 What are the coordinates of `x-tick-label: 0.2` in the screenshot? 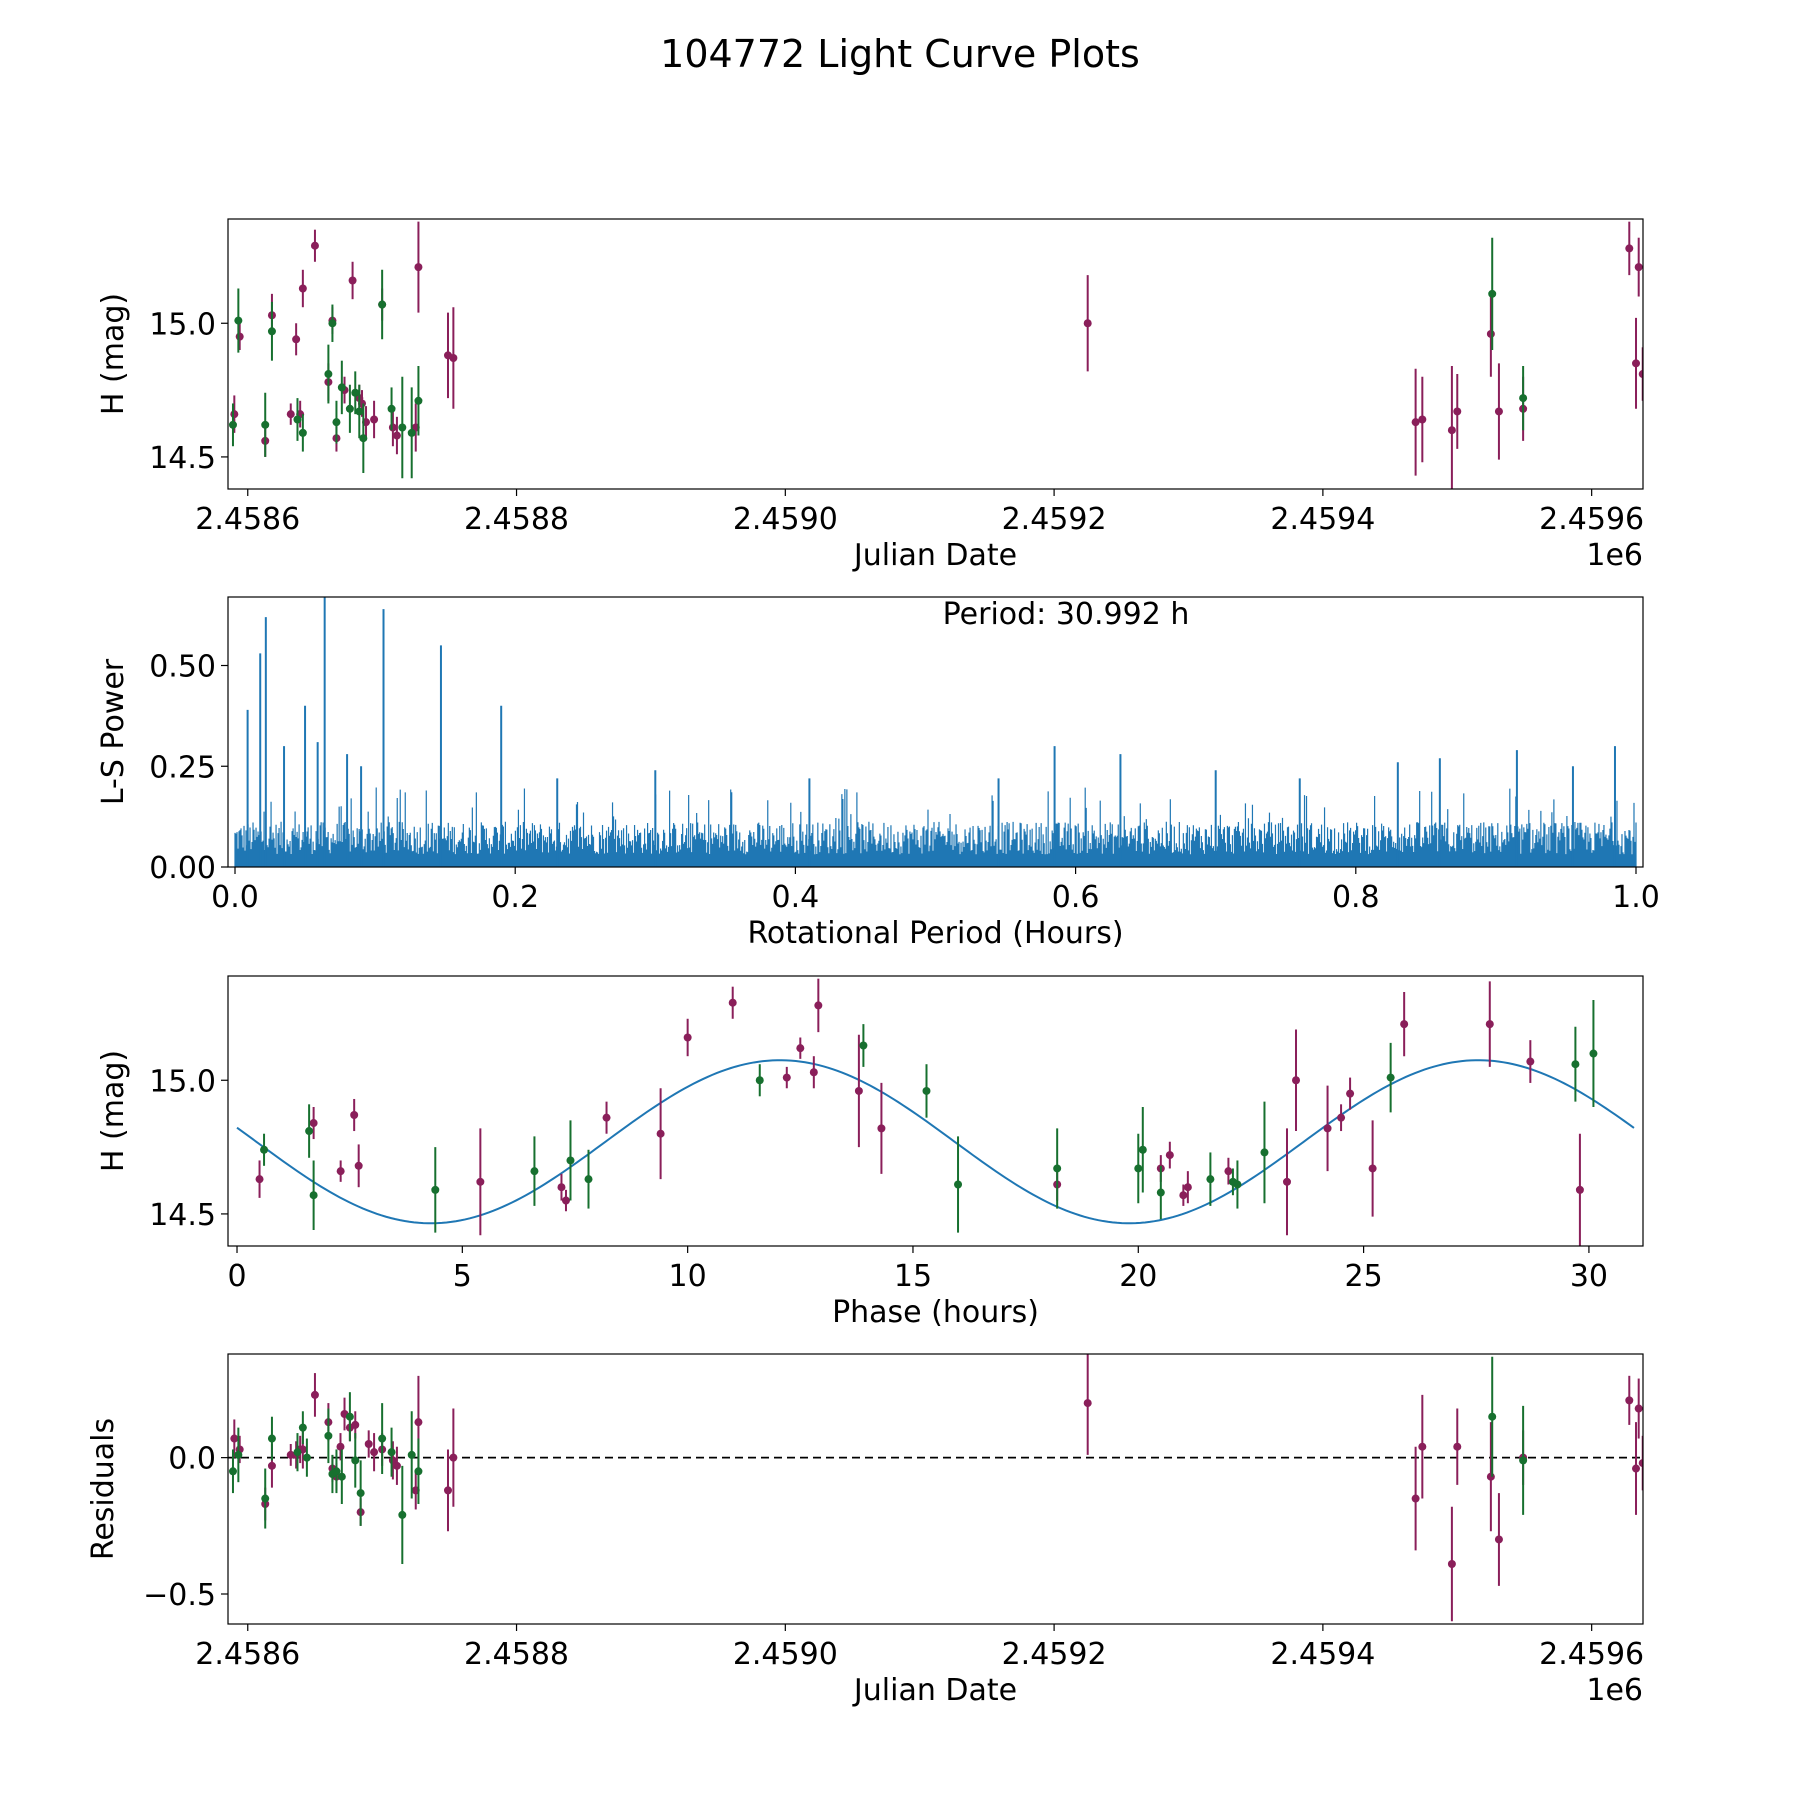 It's located at (515, 897).